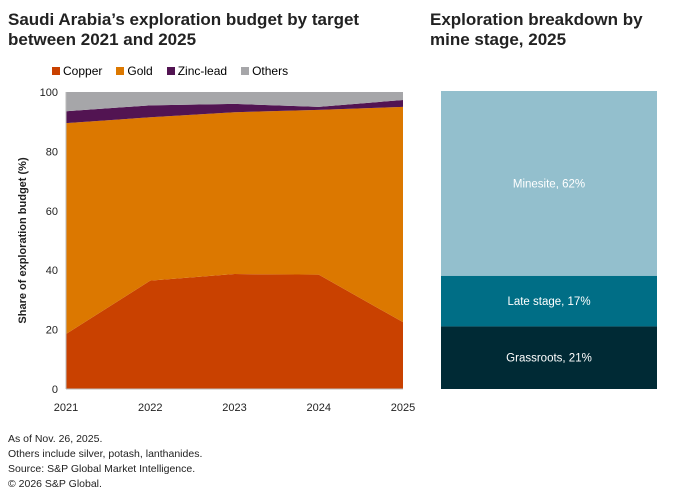 The width and height of the screenshot is (682, 501). Describe the element at coordinates (23, 240) in the screenshot. I see `y-axis-label: Share of exploration budget (%)` at that location.